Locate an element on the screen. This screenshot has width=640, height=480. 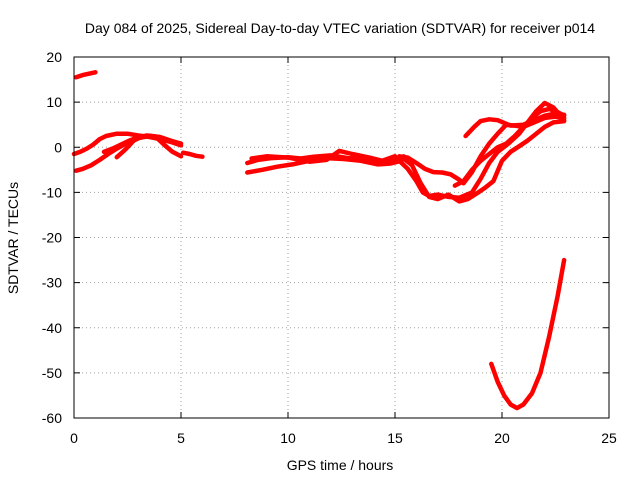
y-axis-label: SDTVAR / TECUs is located at coordinates (13, 238).